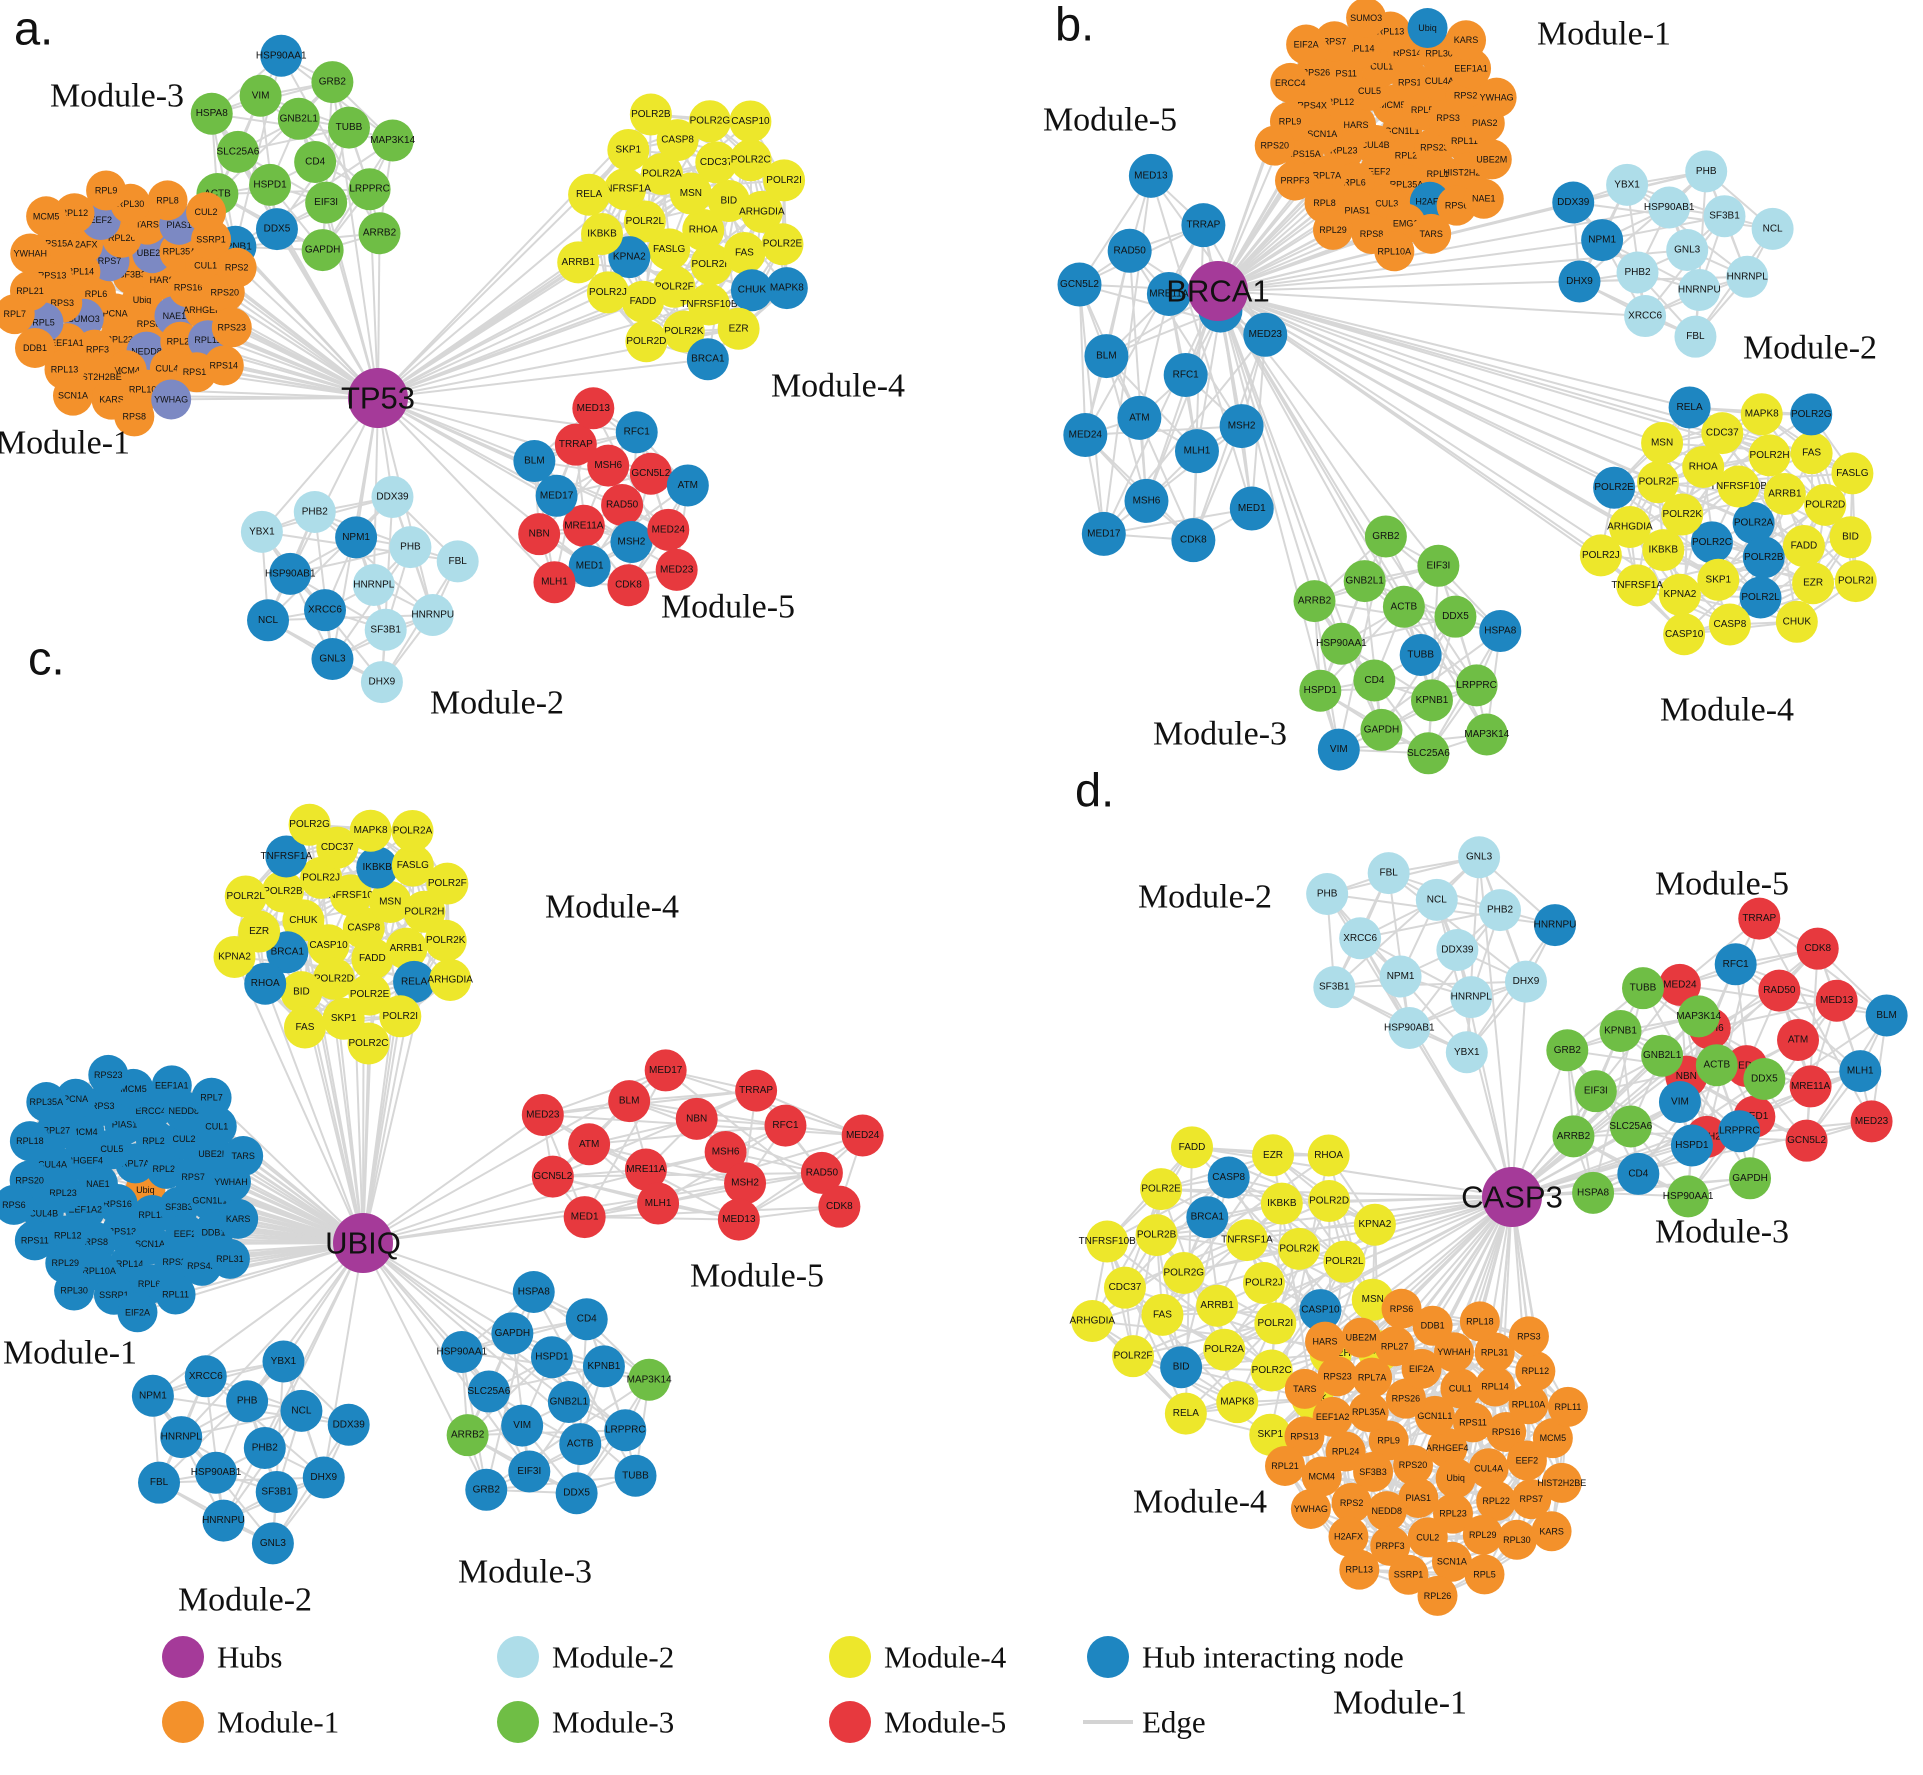 Image resolution: width=1923 pixels, height=1775 pixels. What do you see at coordinates (1241, 426) in the screenshot?
I see `node-msh2: MSH2` at bounding box center [1241, 426].